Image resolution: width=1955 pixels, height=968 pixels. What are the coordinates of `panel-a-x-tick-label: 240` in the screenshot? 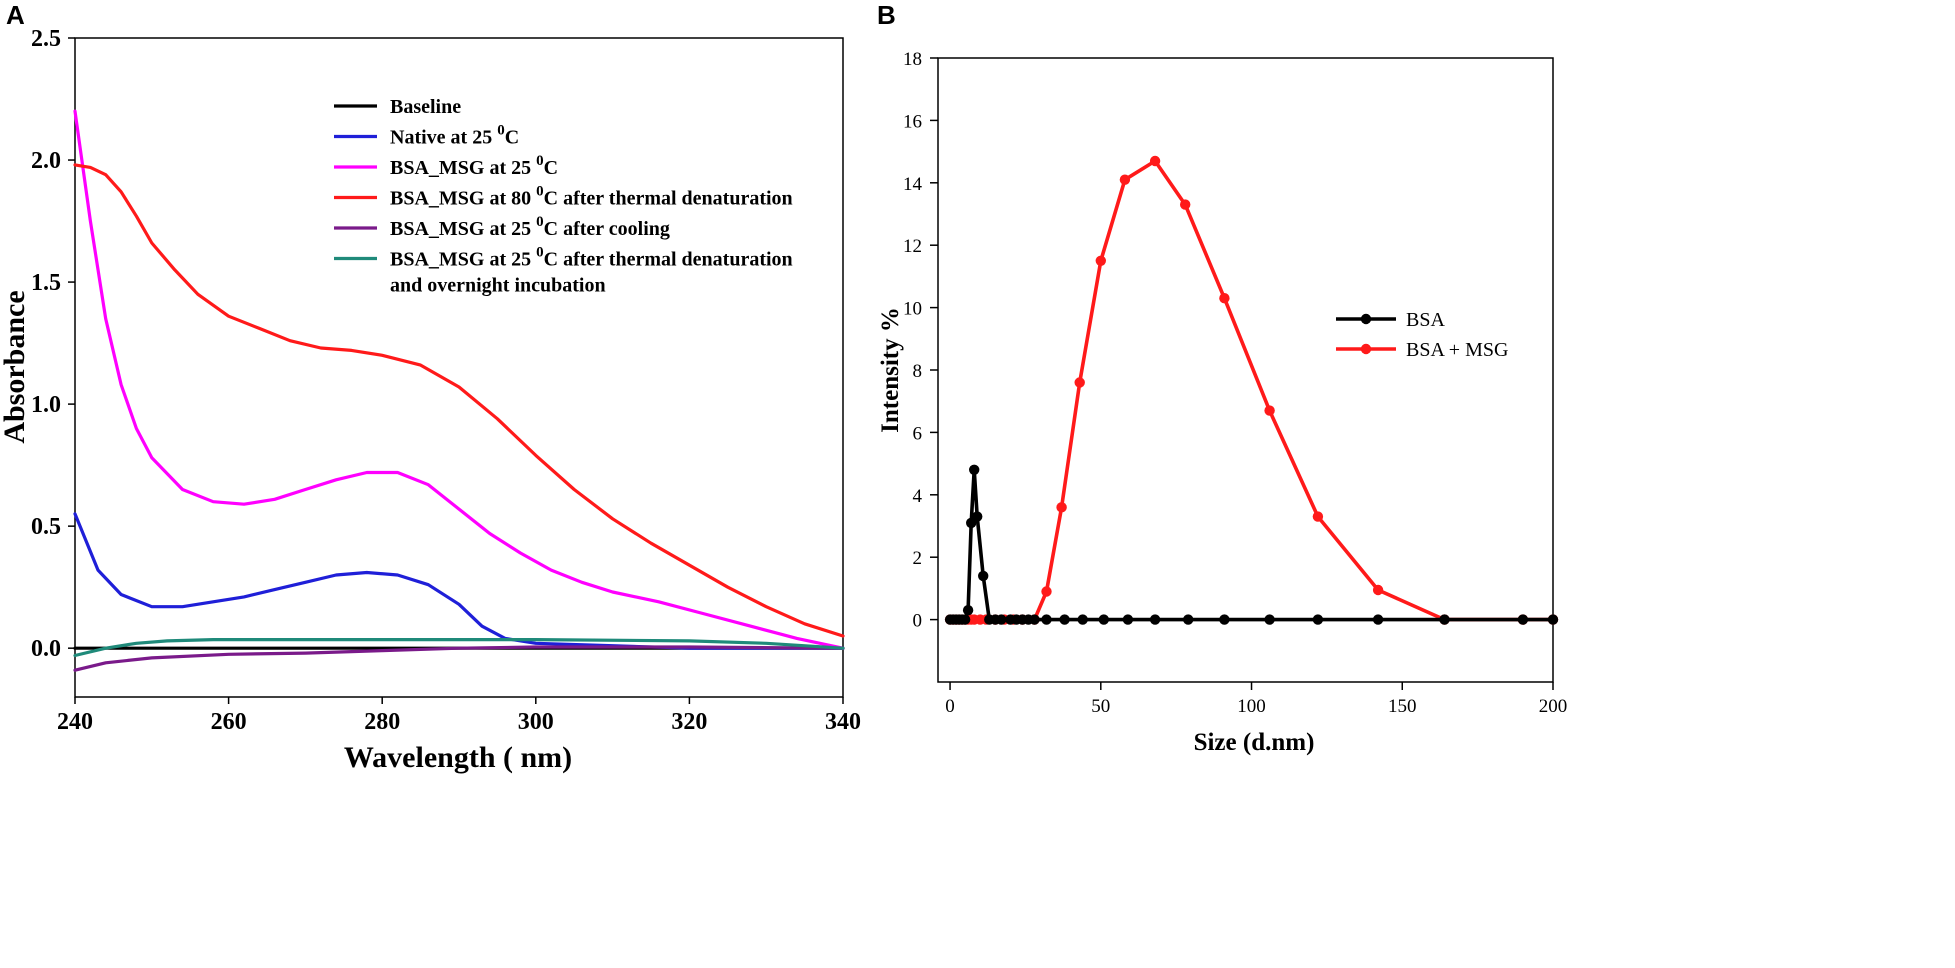 It's located at (75, 722).